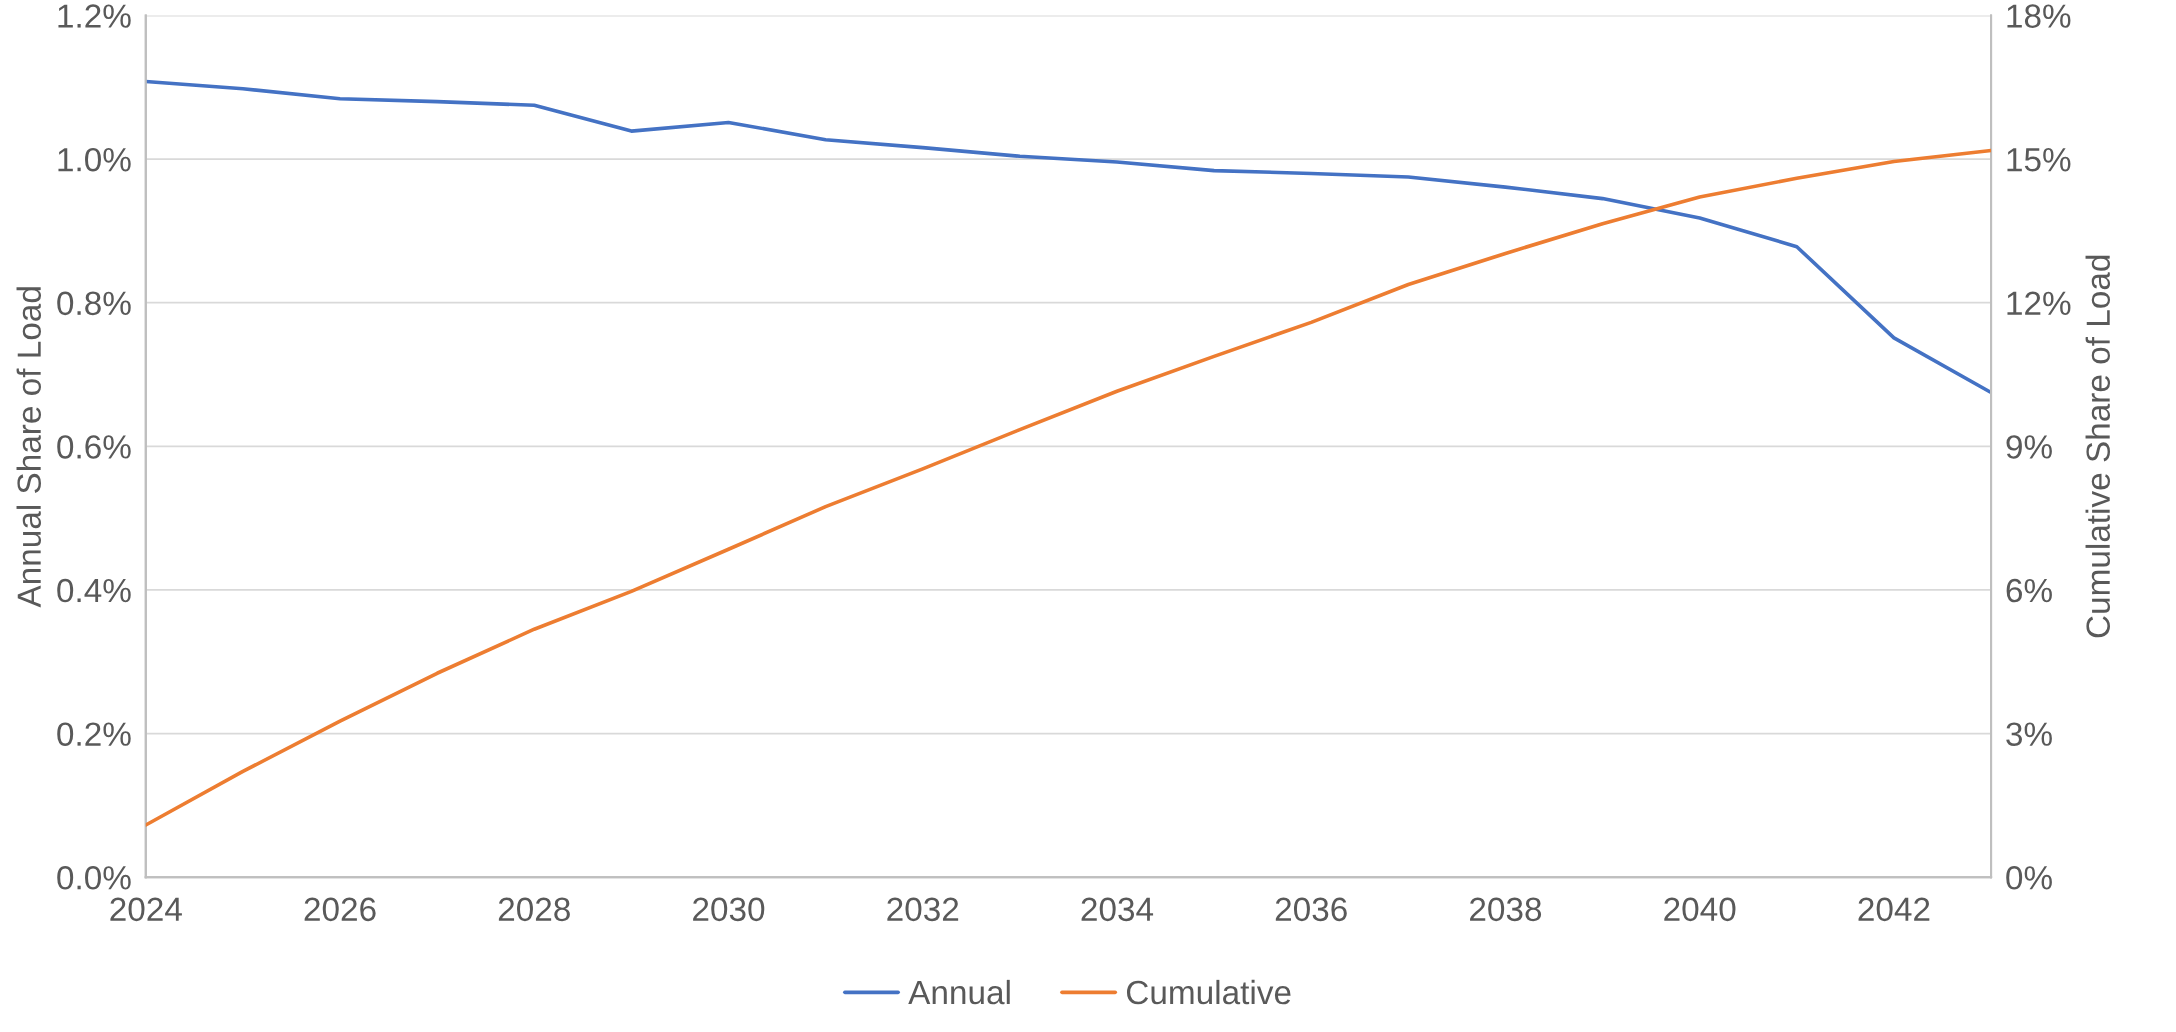 The image size is (2176, 1032). Describe the element at coordinates (2029, 734) in the screenshot. I see `y2-tick-label: 3%` at that location.